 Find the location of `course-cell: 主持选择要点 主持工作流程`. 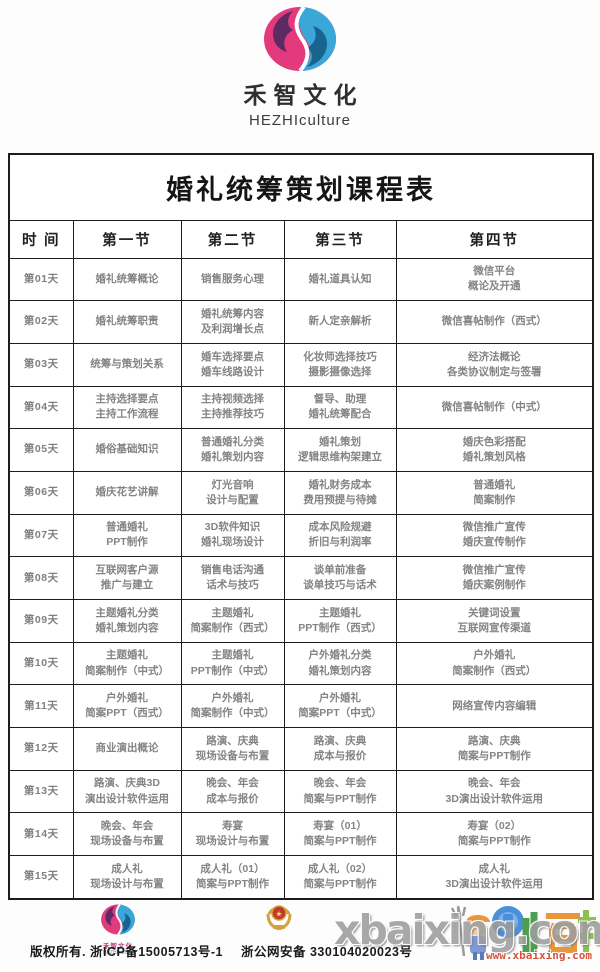

course-cell: 主持选择要点 主持工作流程 is located at coordinates (127, 407).